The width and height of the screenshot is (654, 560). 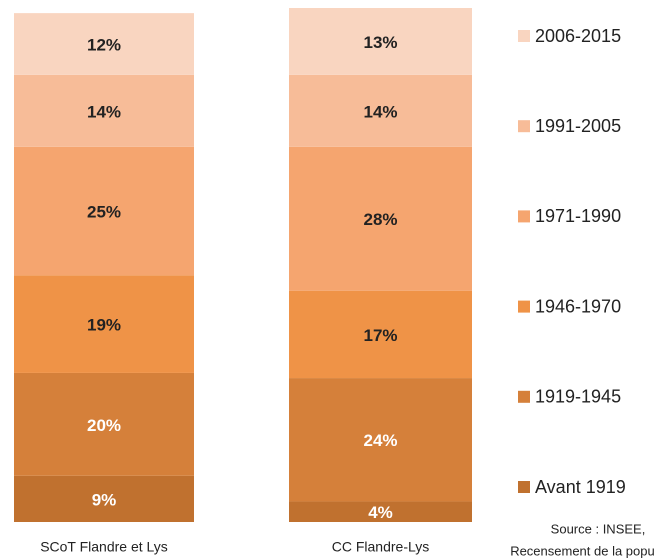 I want to click on value-label: 12%, so click(x=104, y=44).